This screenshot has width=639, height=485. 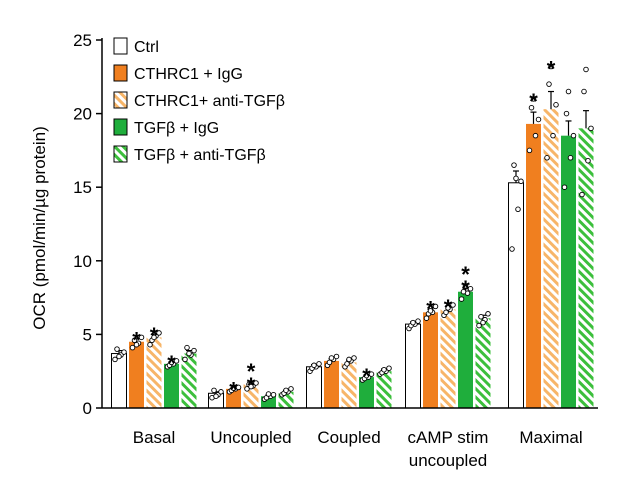 I want to click on y-tick-label: 15, so click(x=82, y=187).